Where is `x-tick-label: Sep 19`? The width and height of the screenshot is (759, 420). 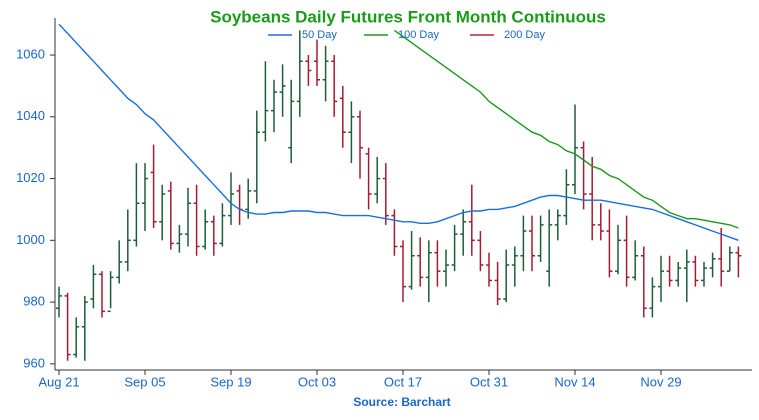
x-tick-label: Sep 19 is located at coordinates (230, 381).